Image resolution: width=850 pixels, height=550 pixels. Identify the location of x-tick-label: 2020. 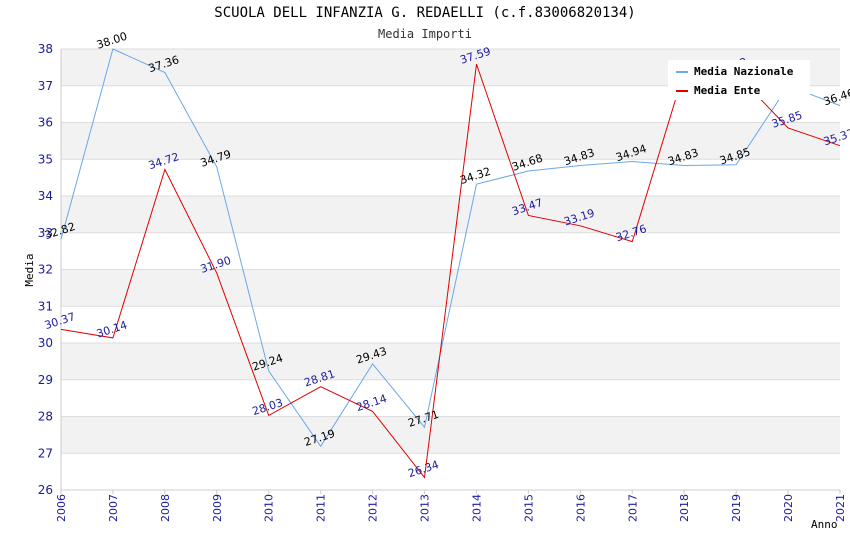
(788, 508).